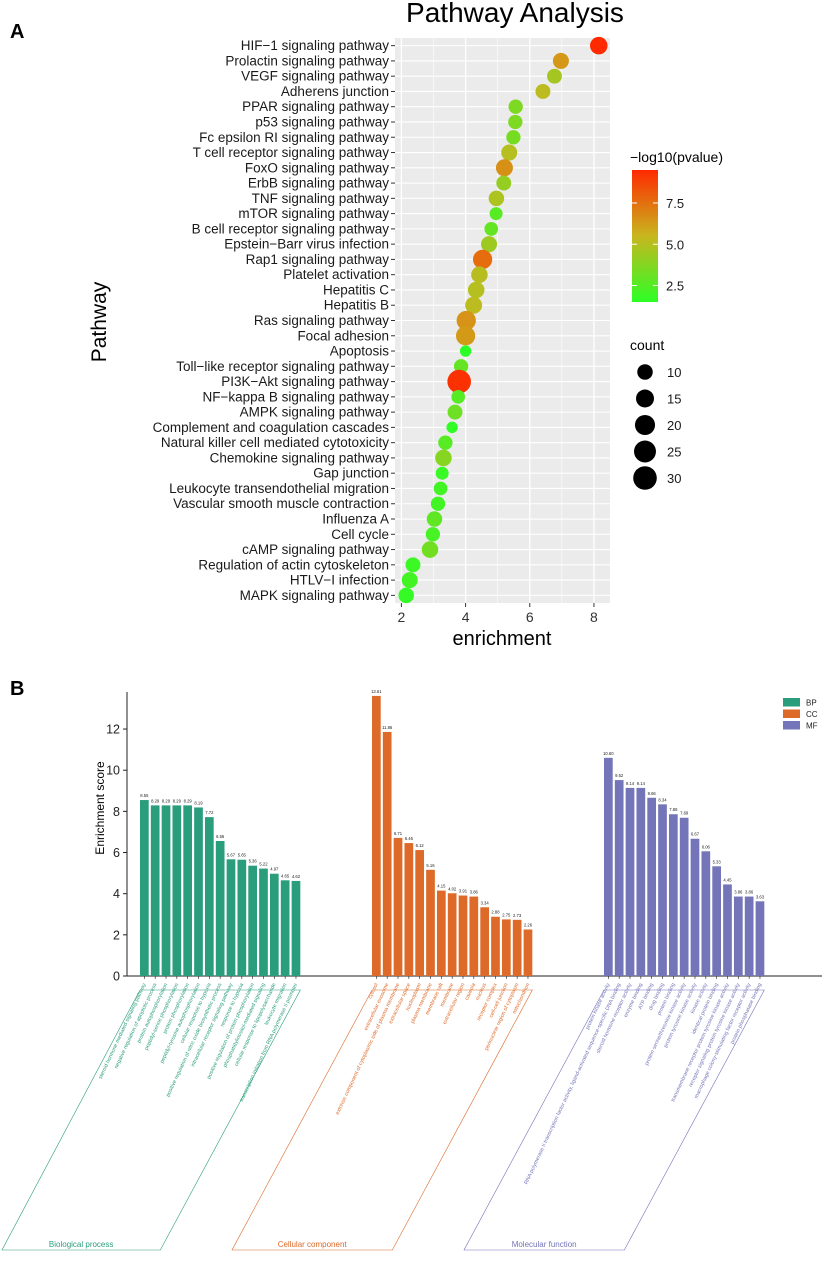 The width and height of the screenshot is (830, 1263). What do you see at coordinates (274, 869) in the screenshot?
I see `bar-value-label: 4.97` at bounding box center [274, 869].